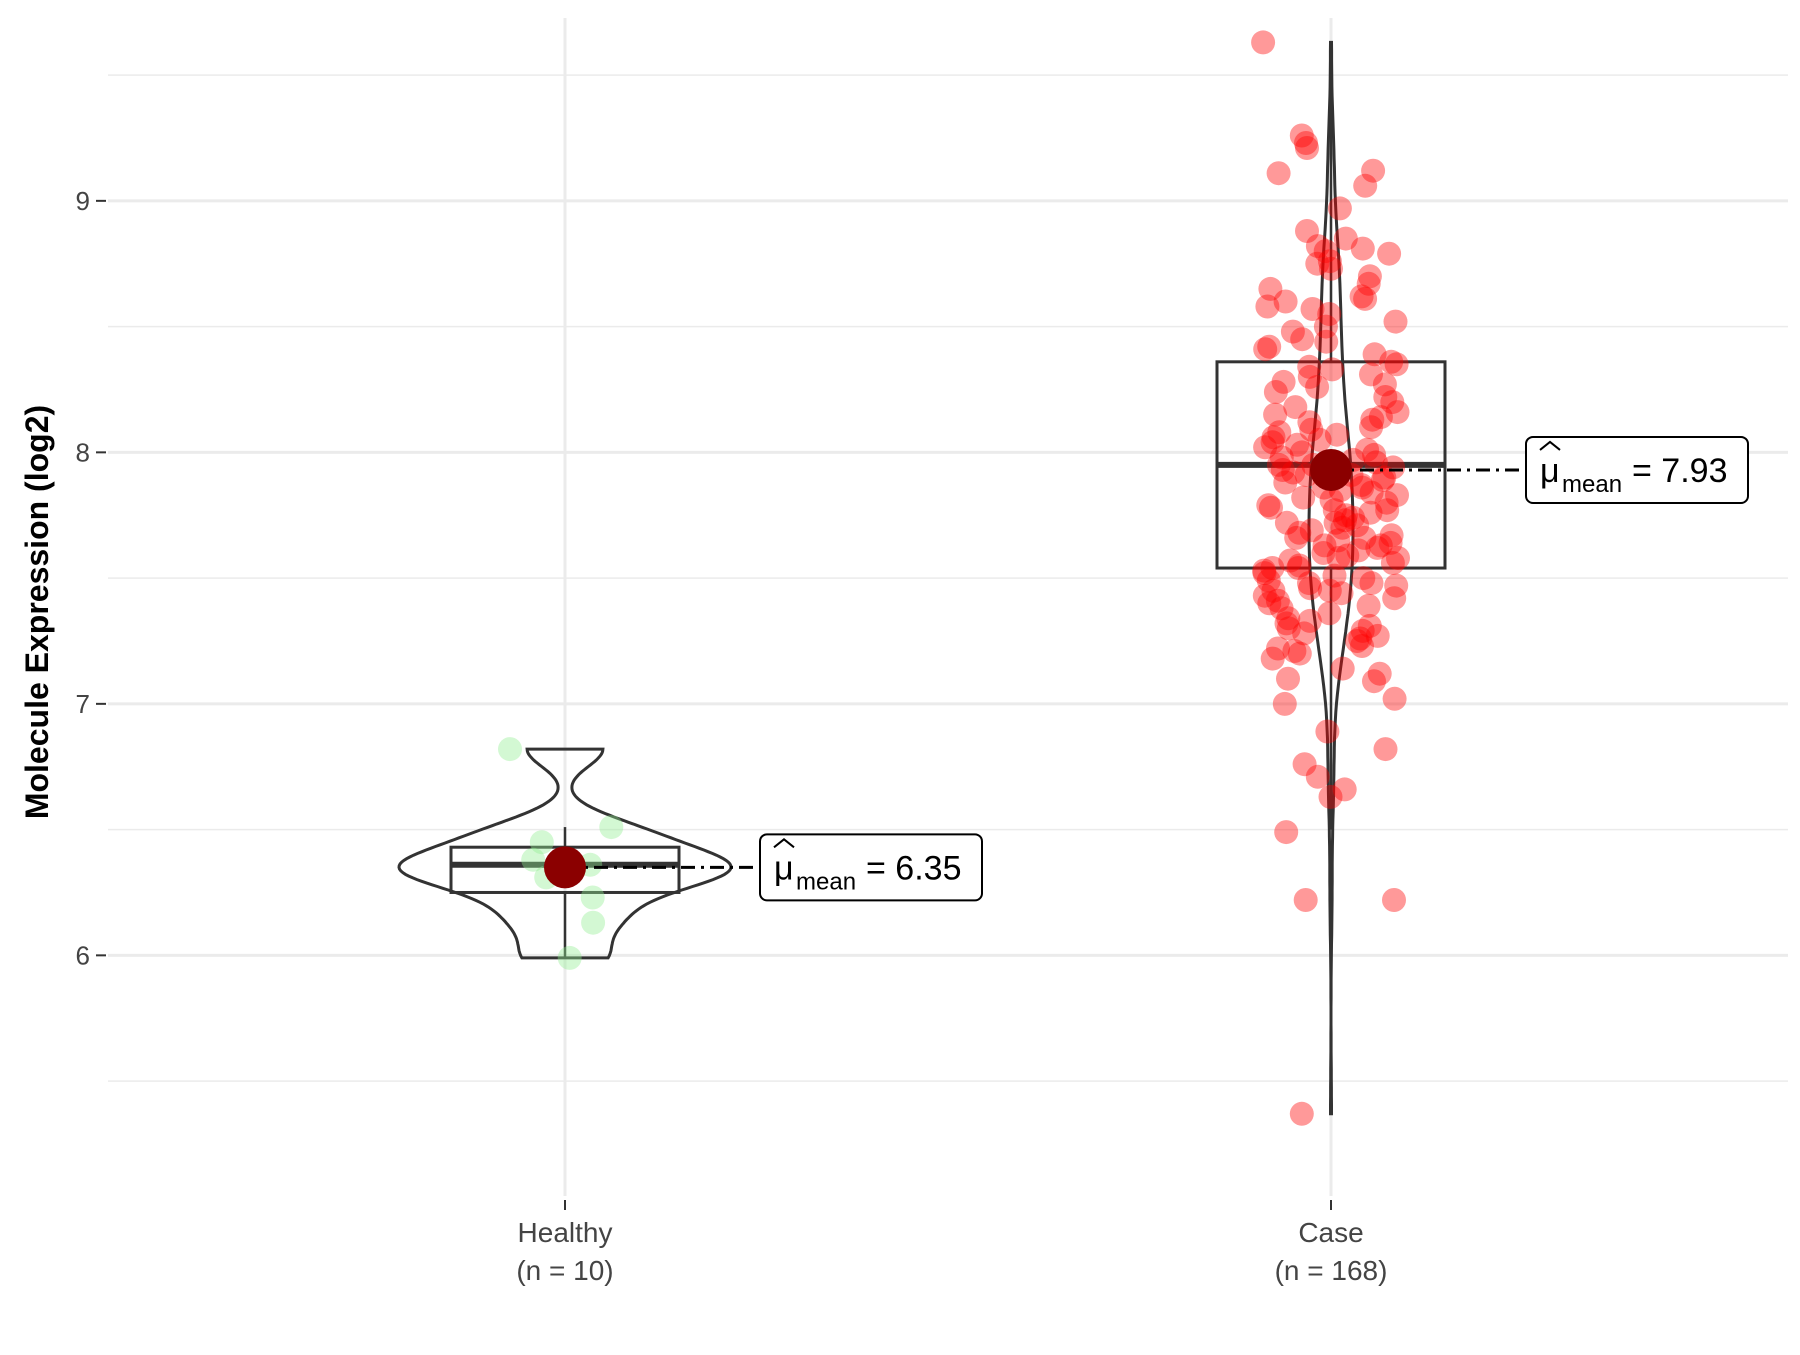 This screenshot has width=1800, height=1355. I want to click on mean-subscript: mean, so click(1592, 484).